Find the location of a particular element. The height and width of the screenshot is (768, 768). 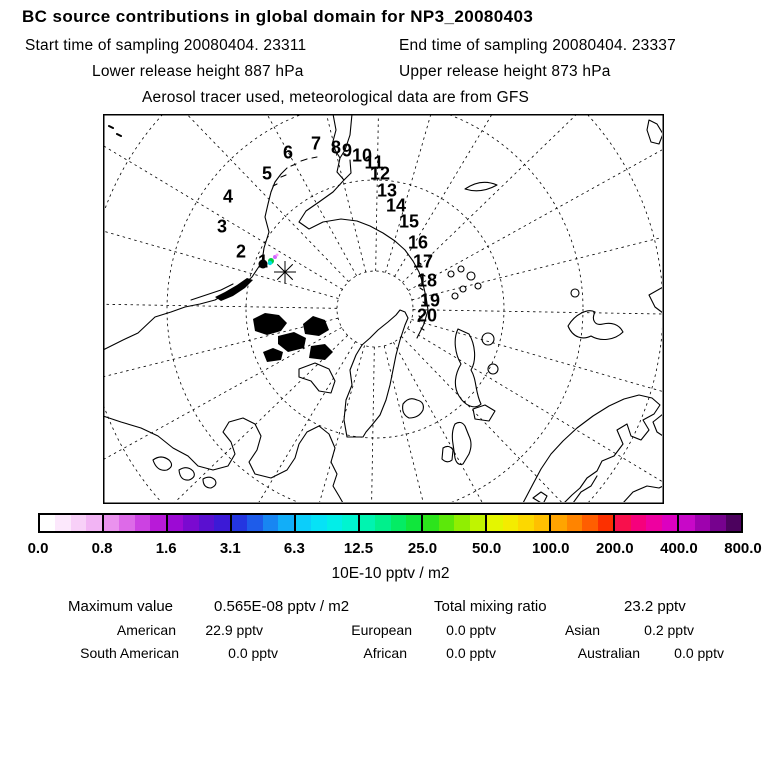

lower-release-label: Lower release height 887 hPa is located at coordinates (198, 71).